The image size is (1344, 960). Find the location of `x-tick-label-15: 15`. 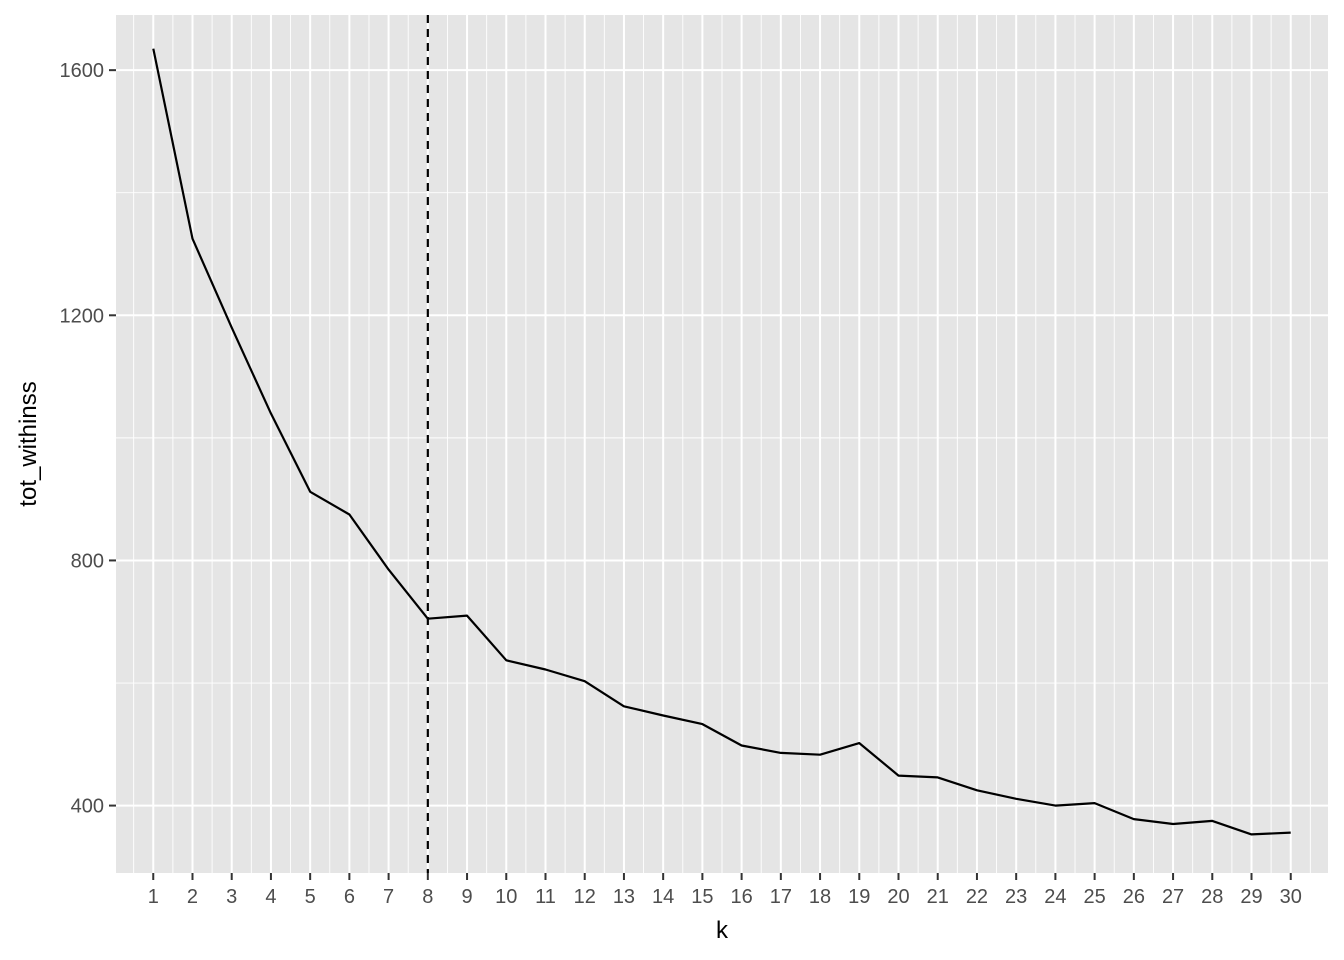

x-tick-label-15: 15 is located at coordinates (702, 897).